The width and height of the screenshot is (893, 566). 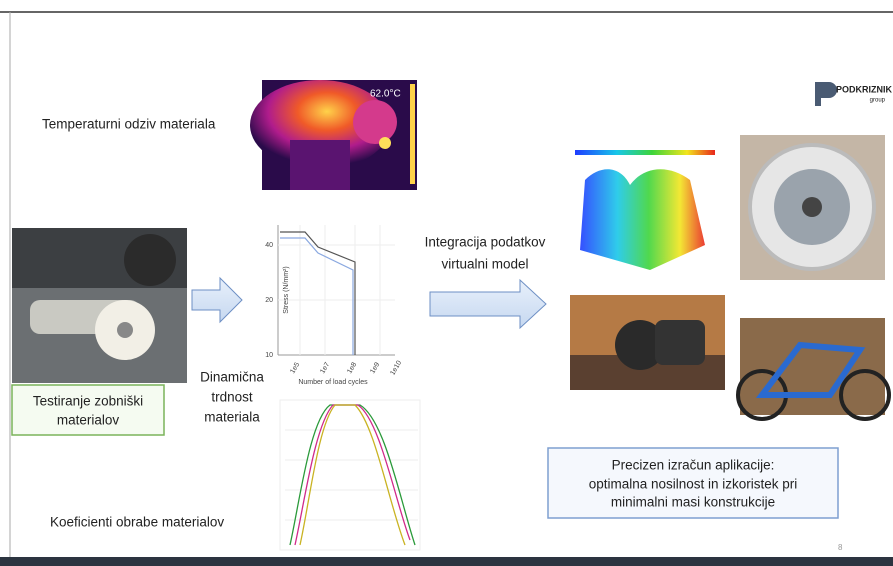 What do you see at coordinates (446, 561) in the screenshot?
I see `bottom-bar` at bounding box center [446, 561].